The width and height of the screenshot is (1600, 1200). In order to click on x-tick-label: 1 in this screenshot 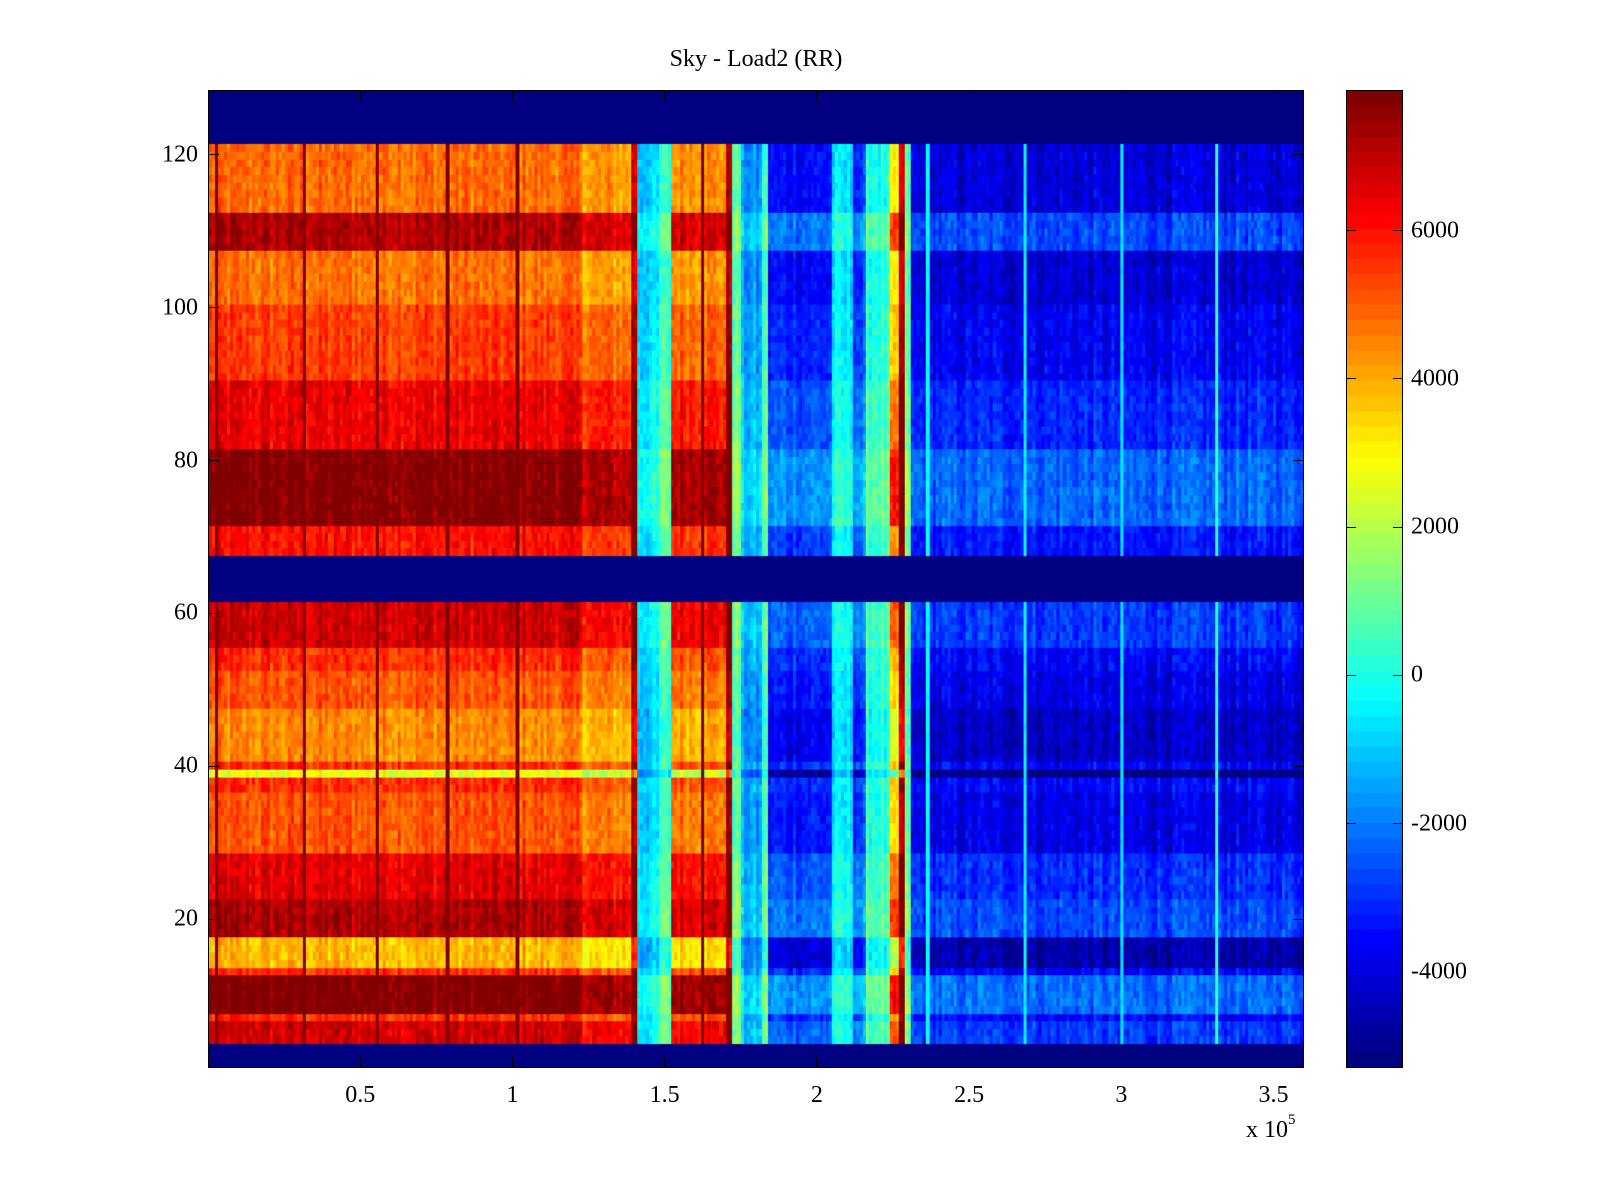, I will do `click(512, 1095)`.